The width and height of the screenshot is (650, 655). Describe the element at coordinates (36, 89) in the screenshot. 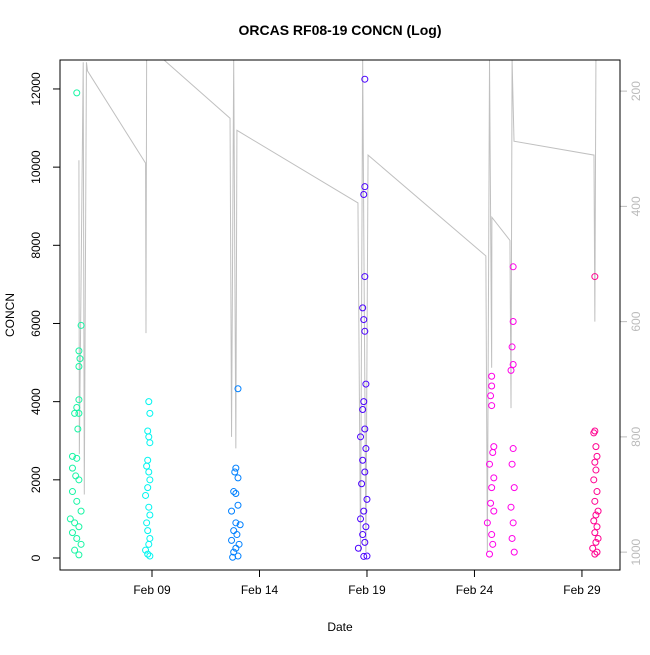

I see `y-tick-label: 12000` at that location.